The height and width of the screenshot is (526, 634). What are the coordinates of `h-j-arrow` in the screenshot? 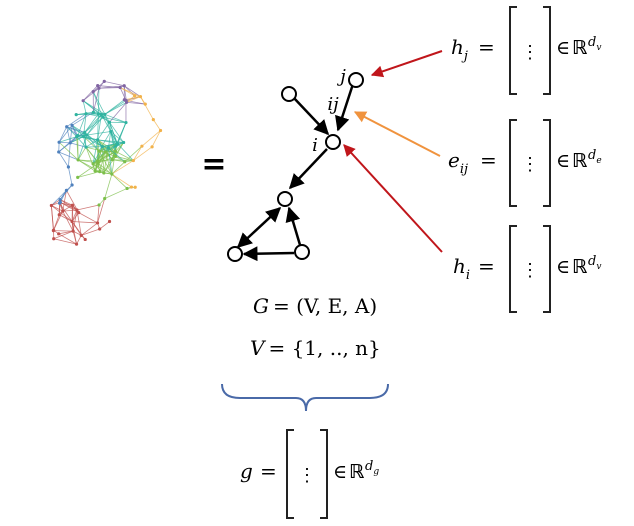 It's located at (406, 64).